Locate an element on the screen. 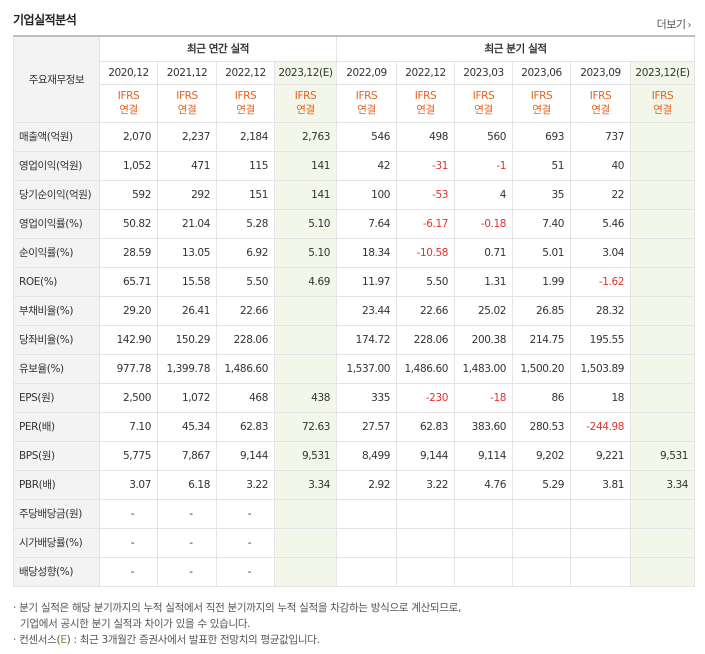  table-row: 영업이익(억원) 1,052 471 115 141 42 -31 -1 51 40 is located at coordinates (354, 165).